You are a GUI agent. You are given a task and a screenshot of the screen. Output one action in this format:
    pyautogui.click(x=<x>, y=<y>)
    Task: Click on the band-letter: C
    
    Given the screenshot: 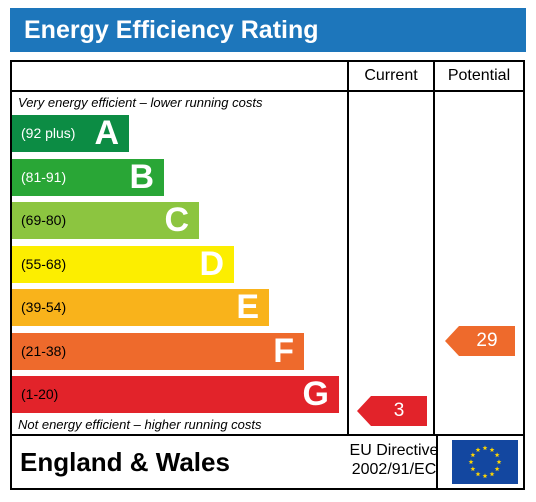 What is the action you would take?
    pyautogui.click(x=176, y=220)
    